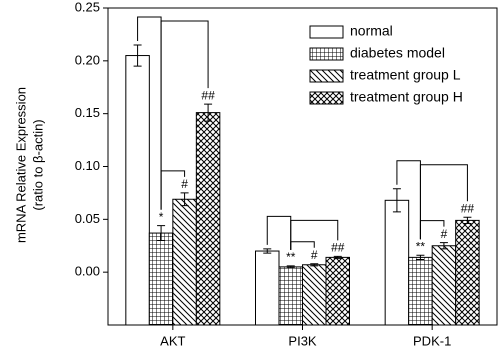  Describe the element at coordinates (172, 340) in the screenshot. I see `x-tick-label: AKT` at that location.